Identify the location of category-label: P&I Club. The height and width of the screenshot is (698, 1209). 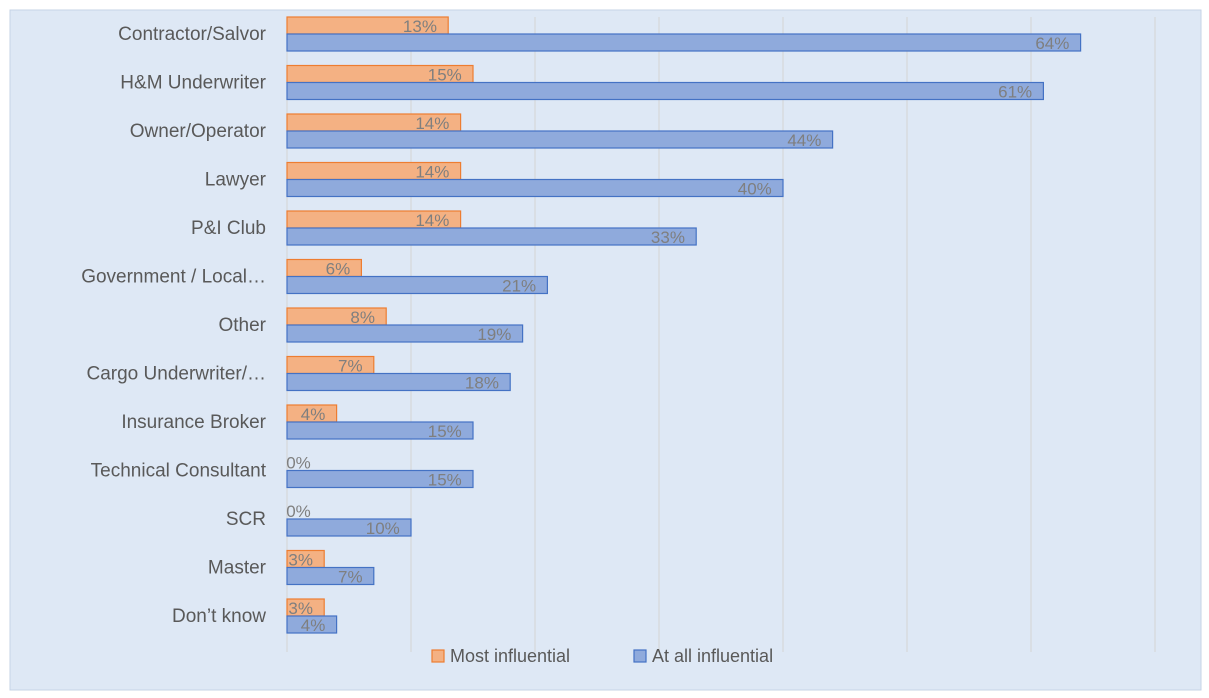
(228, 228).